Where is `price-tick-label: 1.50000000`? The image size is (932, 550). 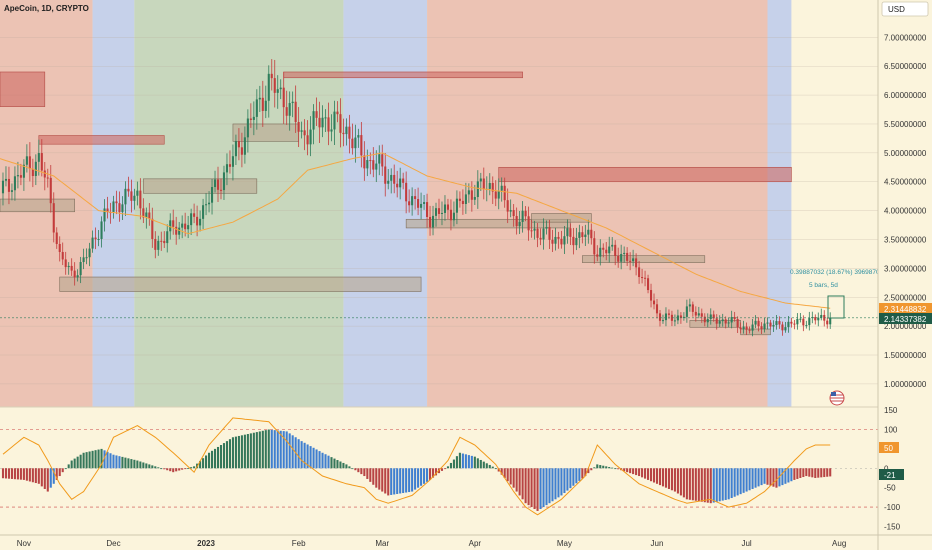 price-tick-label: 1.50000000 is located at coordinates (905, 355).